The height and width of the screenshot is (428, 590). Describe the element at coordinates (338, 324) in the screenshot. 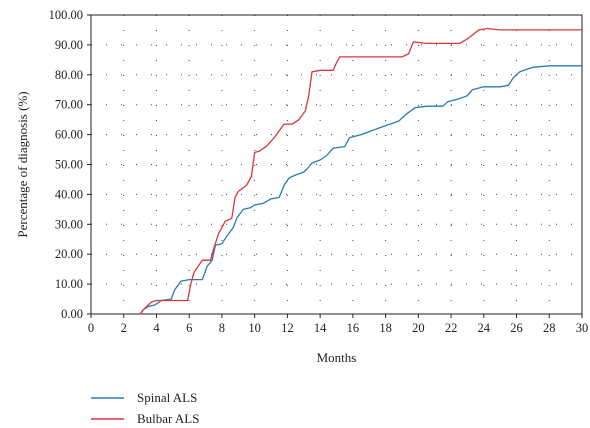

I see `x-axis-ticks: 0 2 4 6 8 10 12 14 16 18 20 22 24 26 28 30` at that location.